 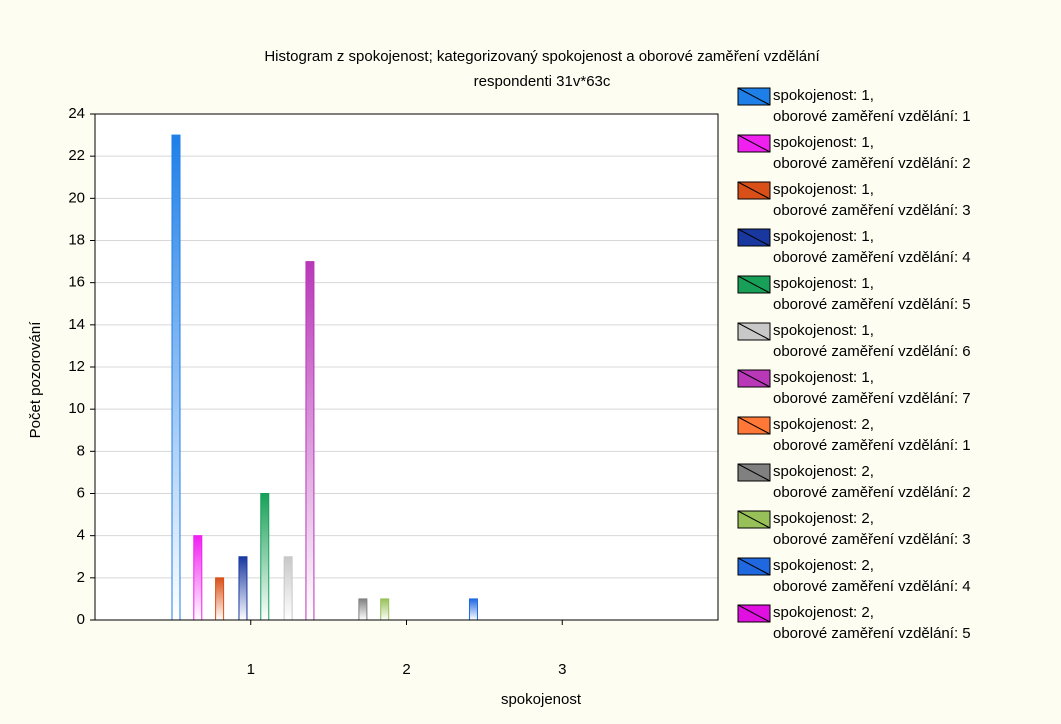 I want to click on x-tick-label: 1, so click(x=251, y=669).